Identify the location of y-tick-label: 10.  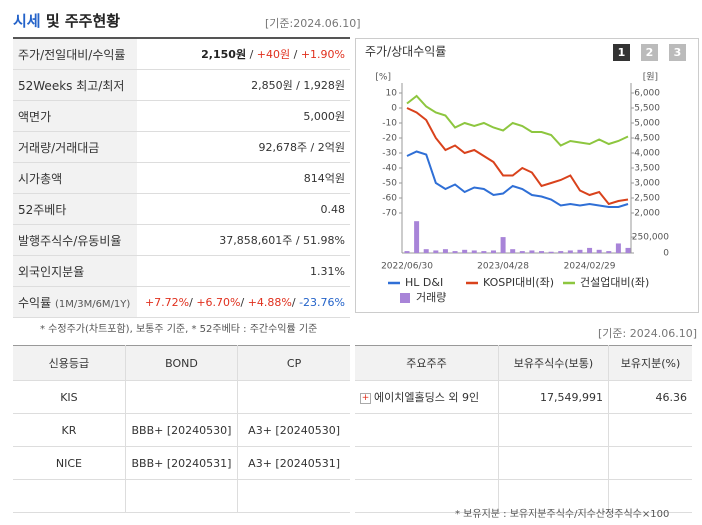
(392, 94).